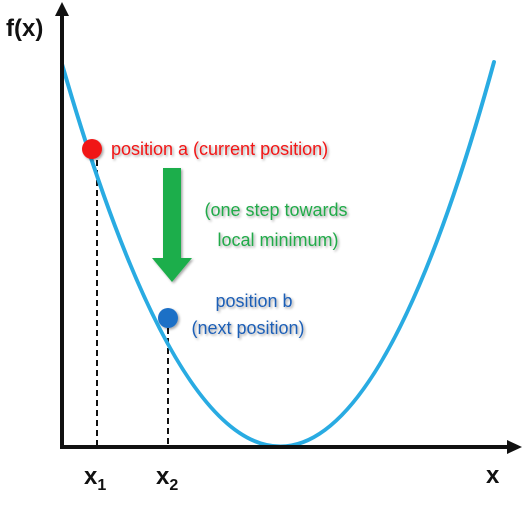  What do you see at coordinates (168, 318) in the screenshot?
I see `position-b-point` at bounding box center [168, 318].